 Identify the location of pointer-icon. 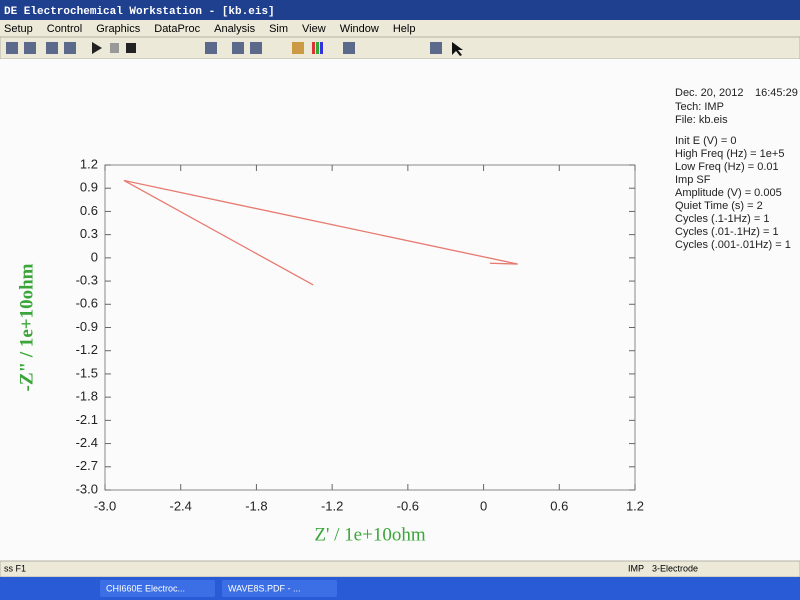
(457, 49).